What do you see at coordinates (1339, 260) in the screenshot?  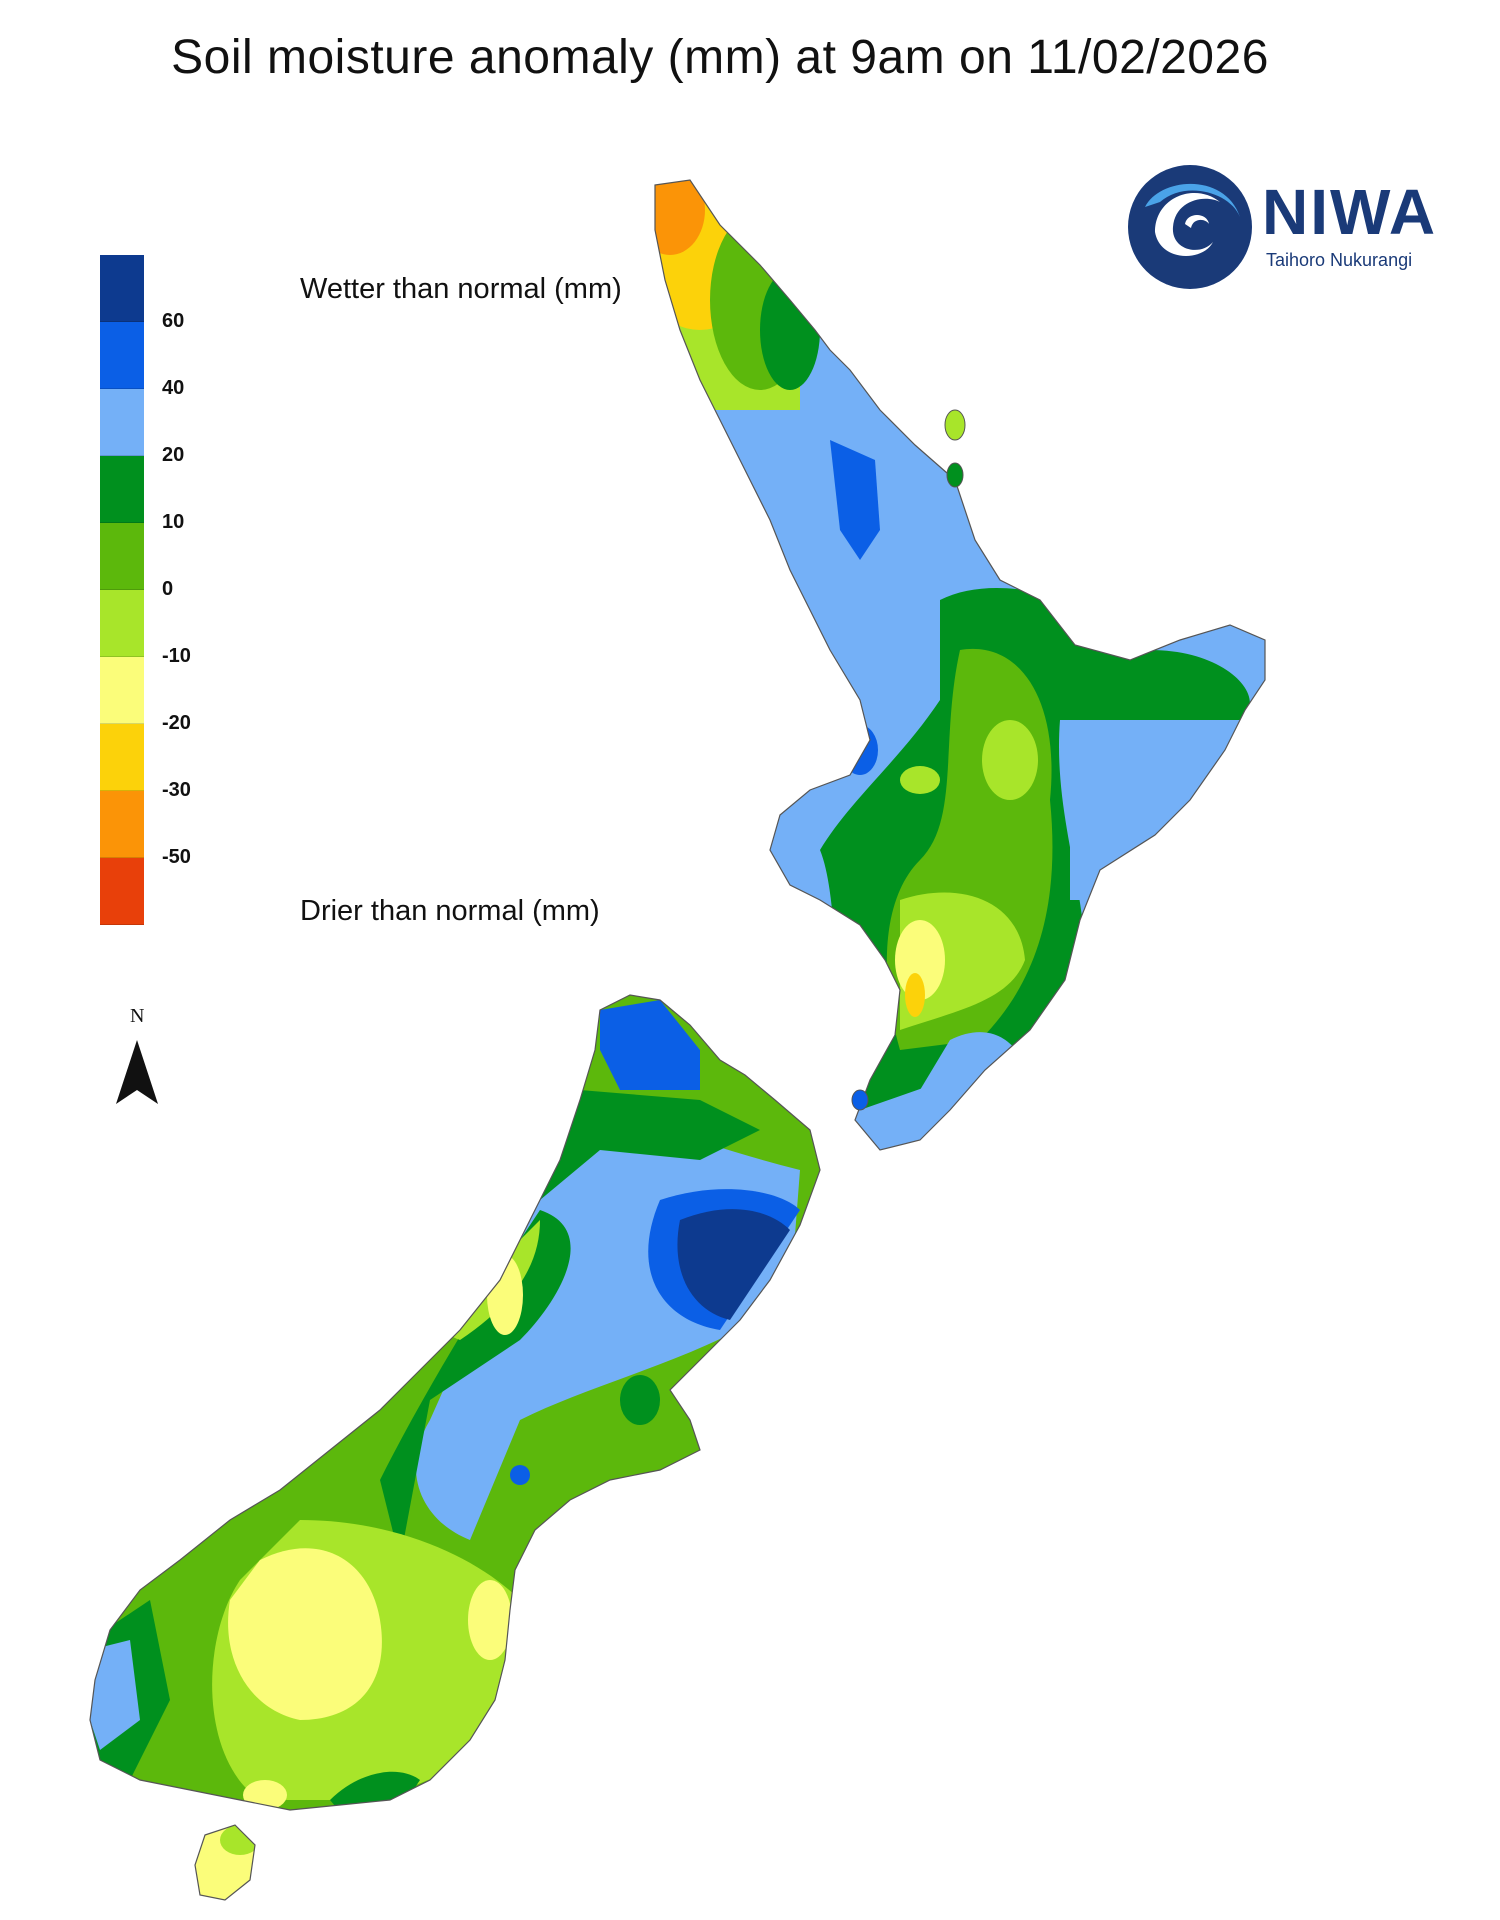 I see `logo-subtitle: Taihoro Nukurangi` at bounding box center [1339, 260].